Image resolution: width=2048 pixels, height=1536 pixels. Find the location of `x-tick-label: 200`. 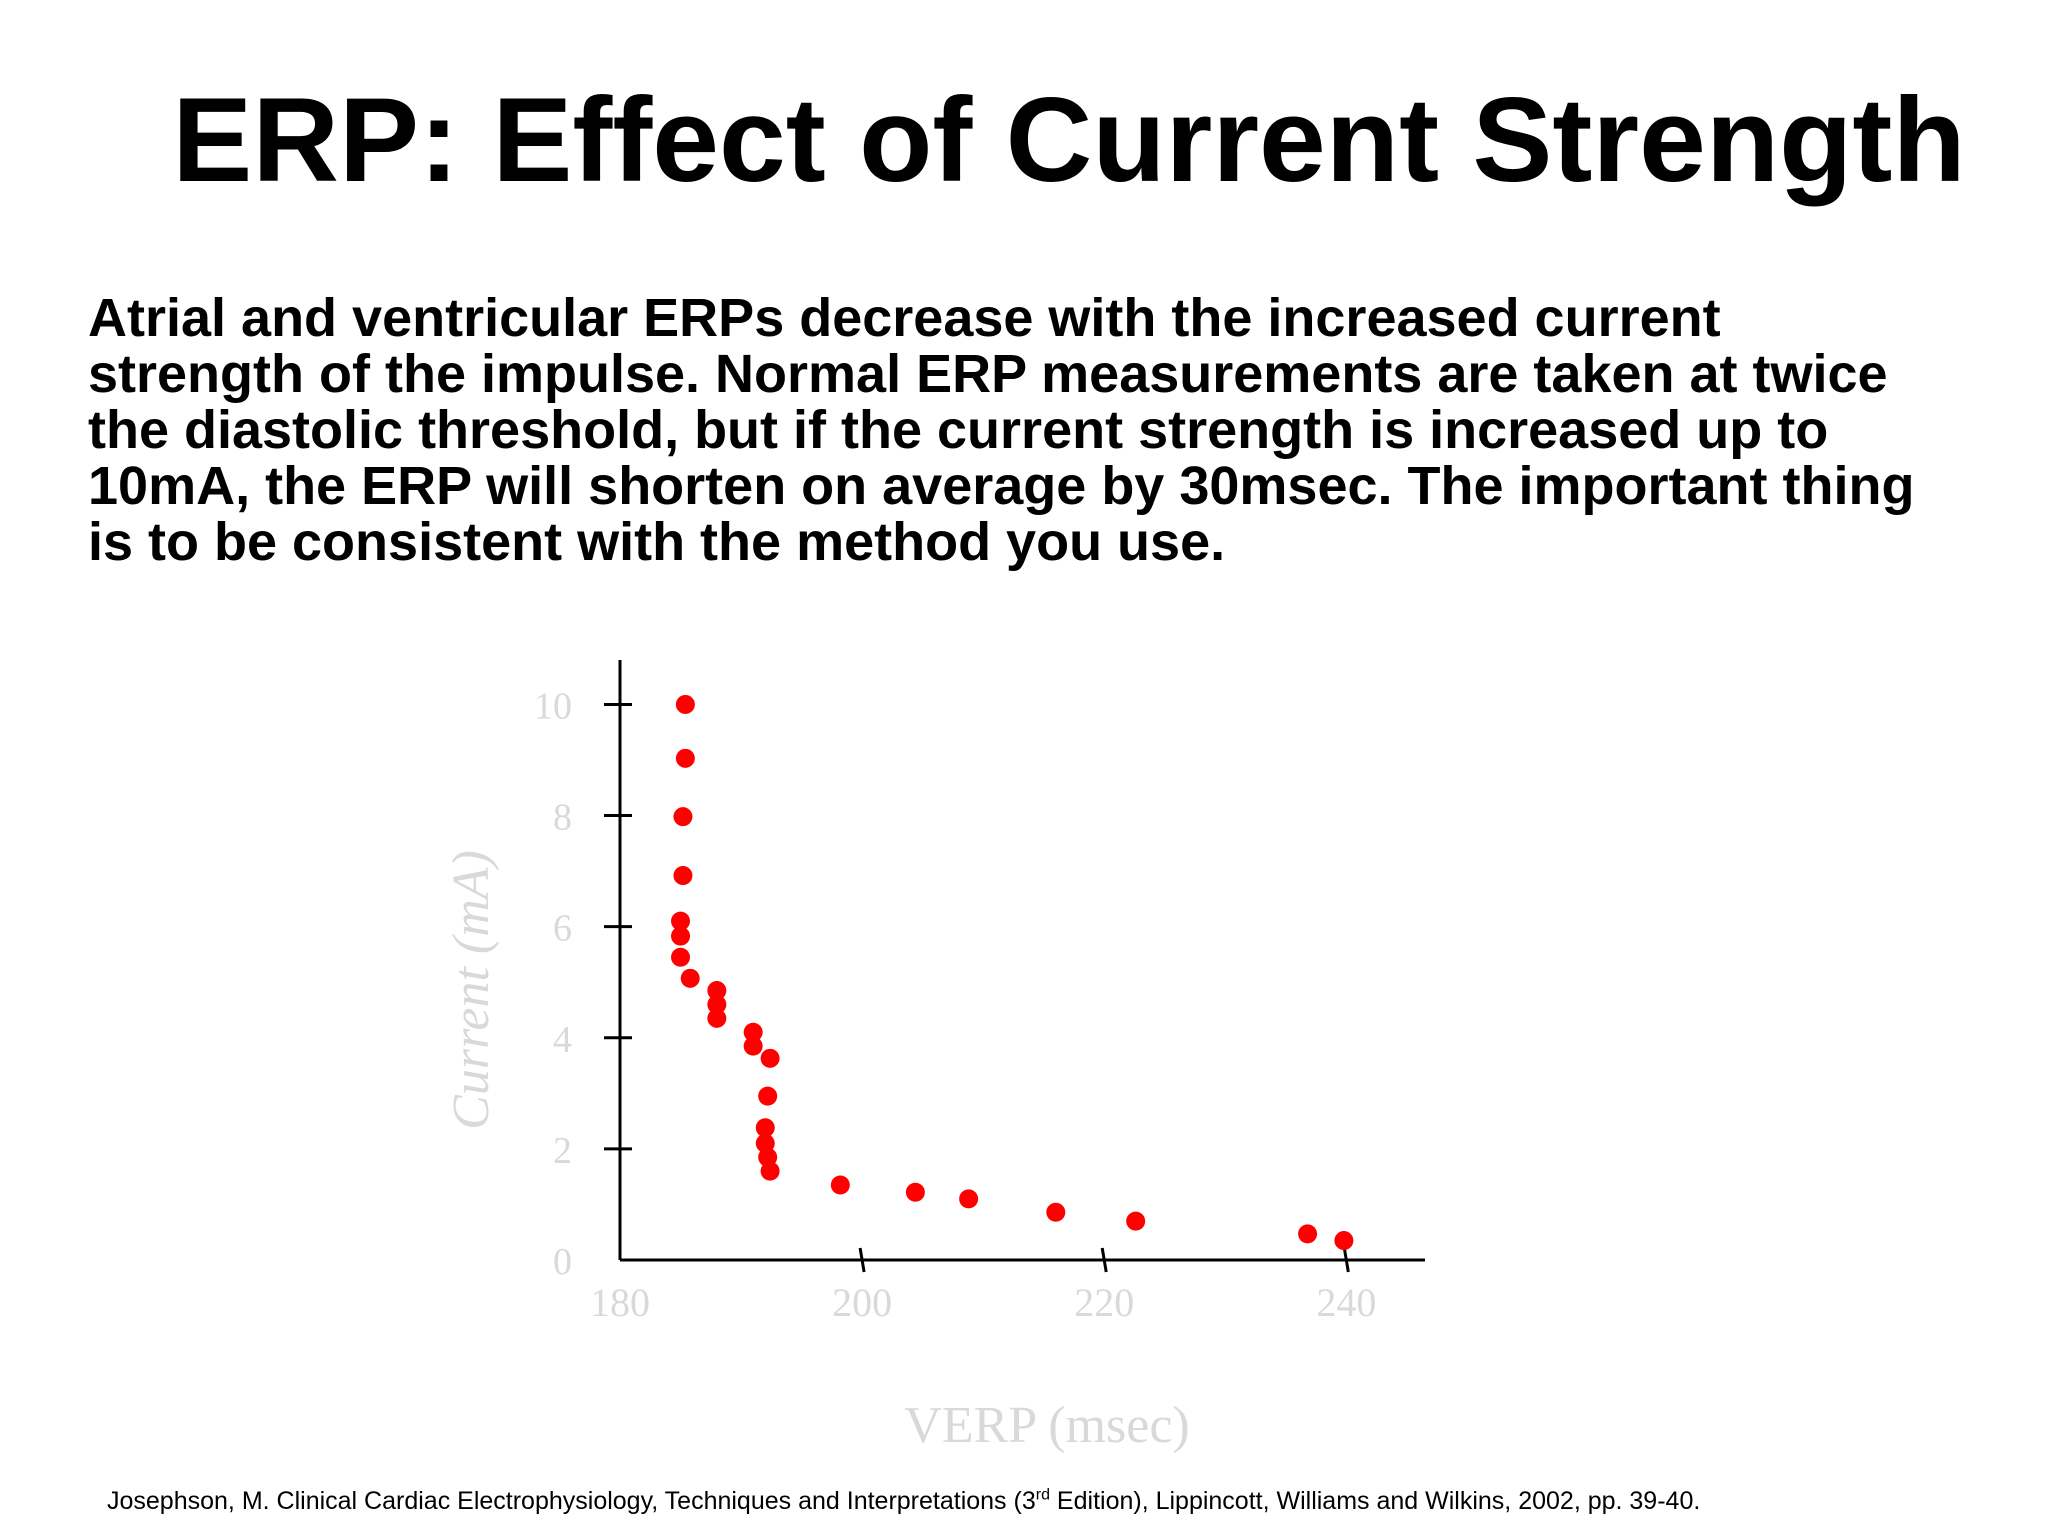

x-tick-label: 200 is located at coordinates (862, 1302).